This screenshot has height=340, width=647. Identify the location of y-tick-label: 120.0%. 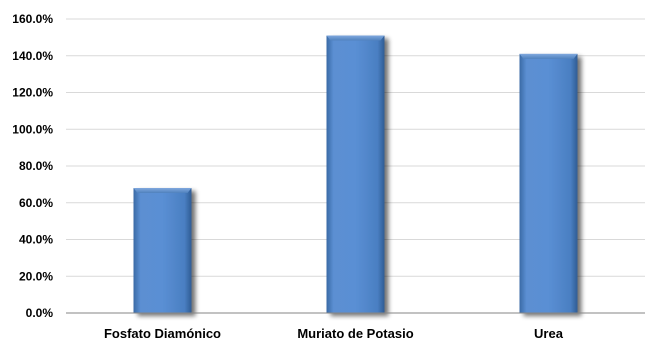
(32, 93).